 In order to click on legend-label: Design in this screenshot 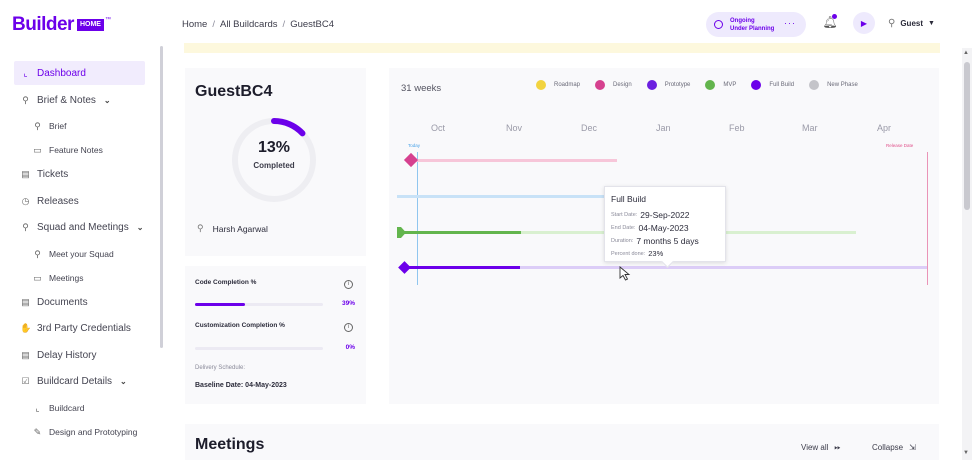, I will do `click(622, 85)`.